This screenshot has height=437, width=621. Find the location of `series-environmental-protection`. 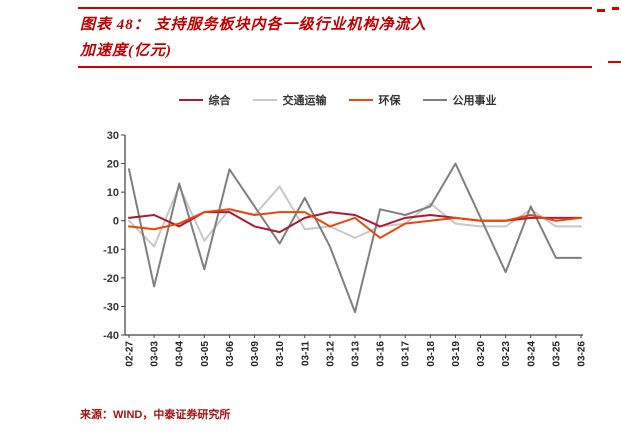

series-environmental-protection is located at coordinates (355, 223).